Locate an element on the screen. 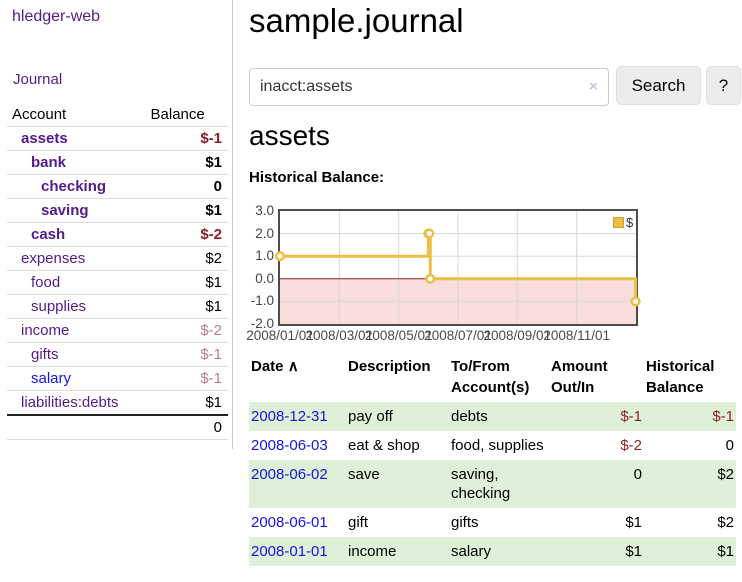 This screenshot has height=582, width=742. transaction-accounts: debts is located at coordinates (499, 416).